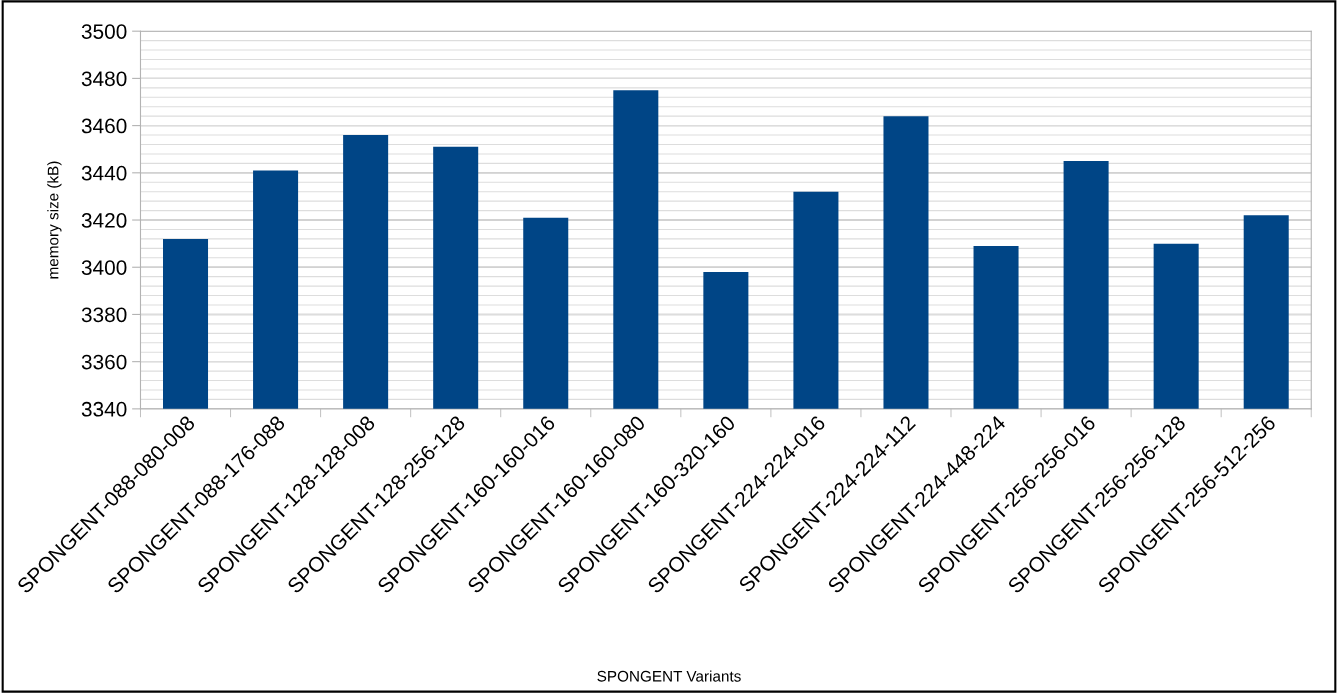 The image size is (1338, 693). I want to click on x-axis-title: SPONGENT Variants, so click(669, 676).